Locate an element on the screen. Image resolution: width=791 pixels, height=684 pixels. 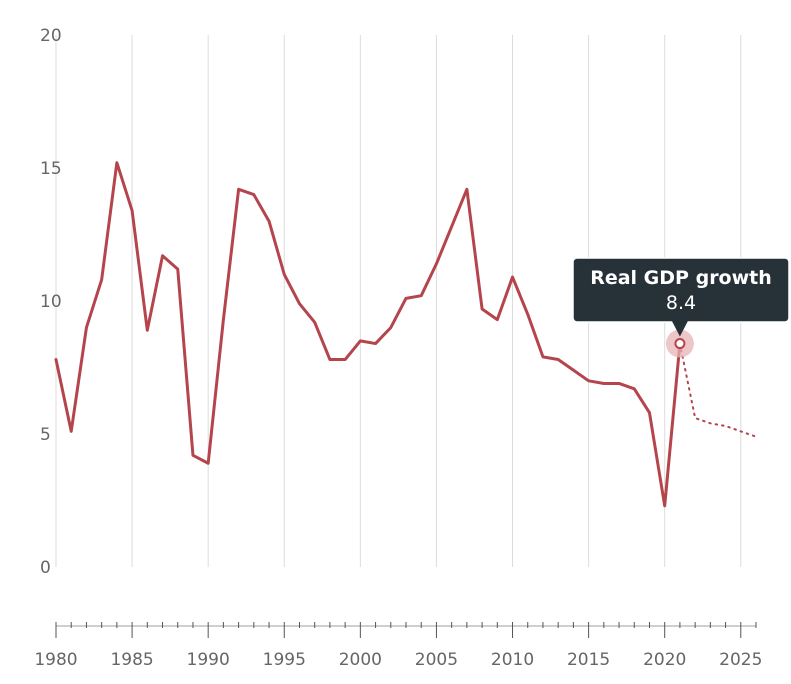
x-tick-label: 1995 is located at coordinates (284, 660).